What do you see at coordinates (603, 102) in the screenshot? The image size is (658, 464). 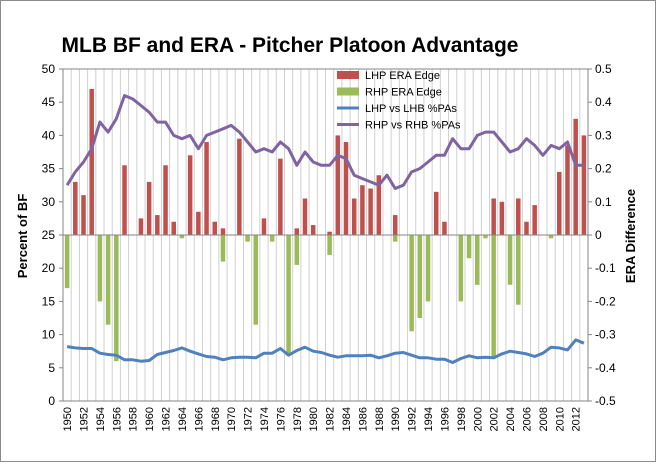 I see `y2-tick-label: 0.4` at bounding box center [603, 102].